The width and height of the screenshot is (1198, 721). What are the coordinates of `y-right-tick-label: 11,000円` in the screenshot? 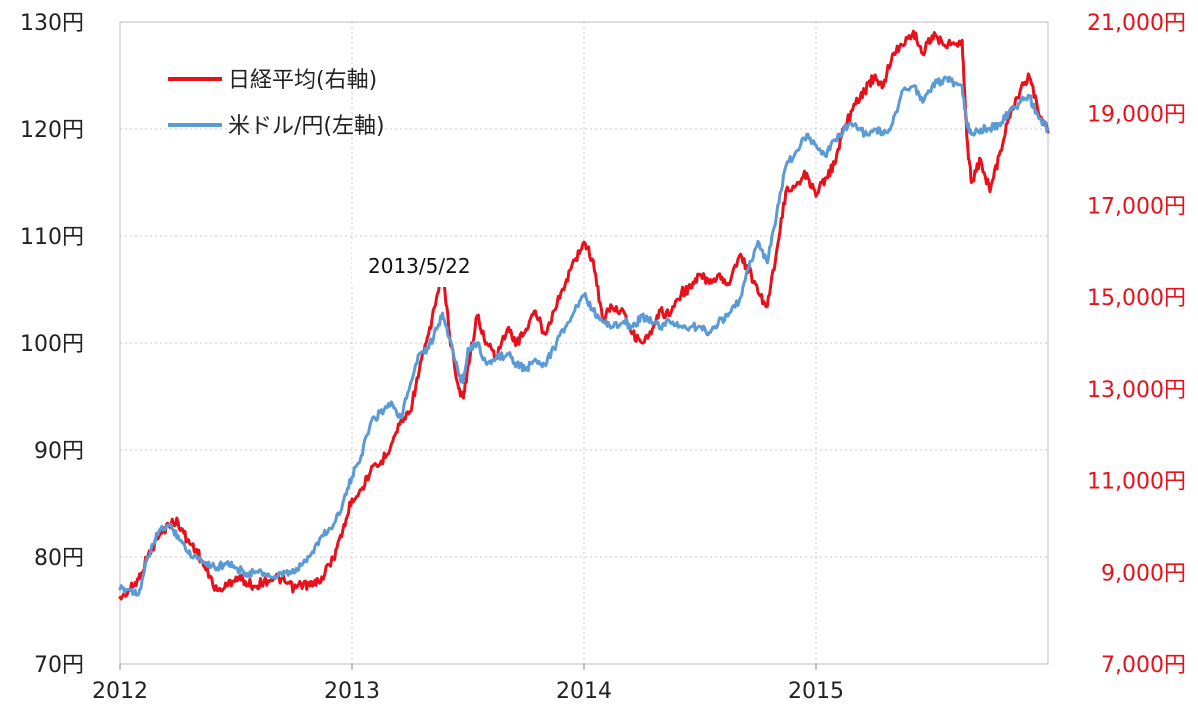 It's located at (1136, 482).